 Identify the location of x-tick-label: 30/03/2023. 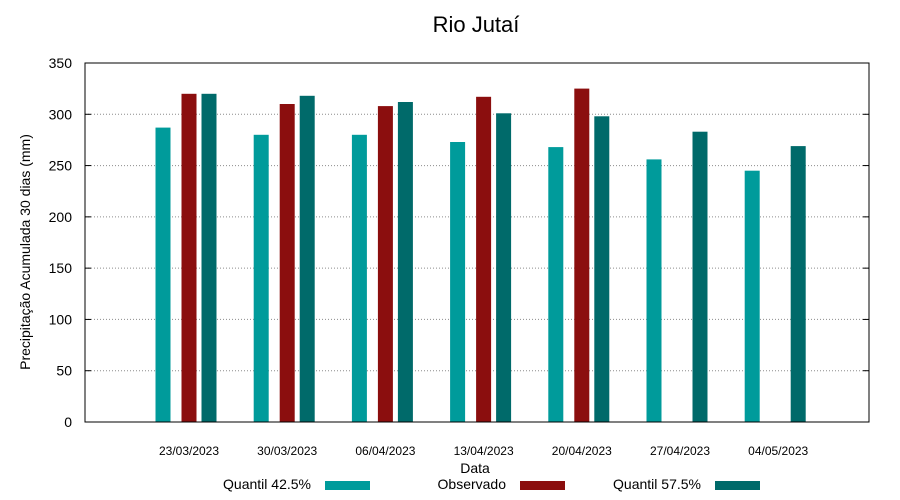
(287, 451).